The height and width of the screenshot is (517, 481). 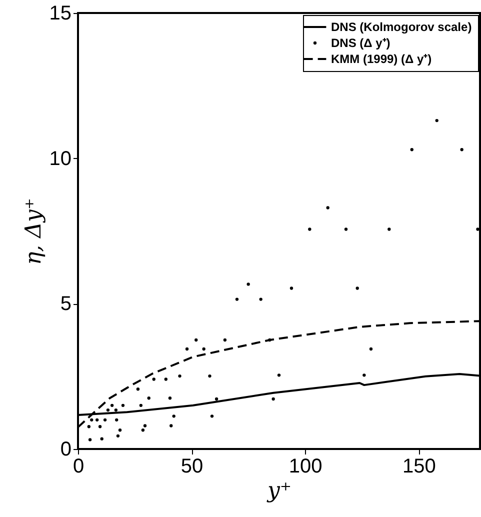 I want to click on x-tick-label: 100, so click(x=305, y=467).